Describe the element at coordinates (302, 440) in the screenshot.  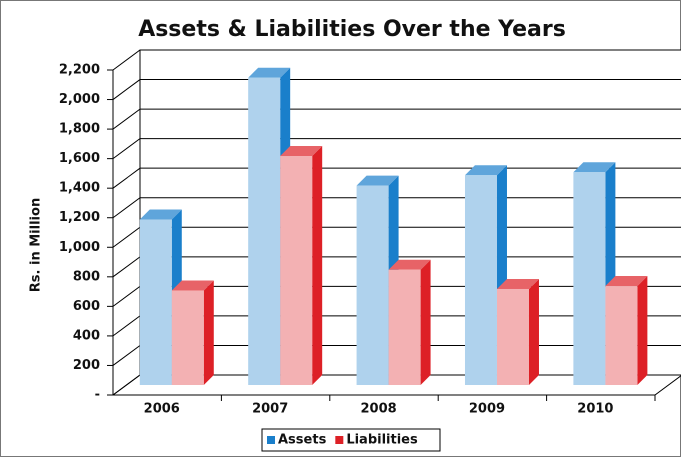
I see `legend-label: Assets` at that location.